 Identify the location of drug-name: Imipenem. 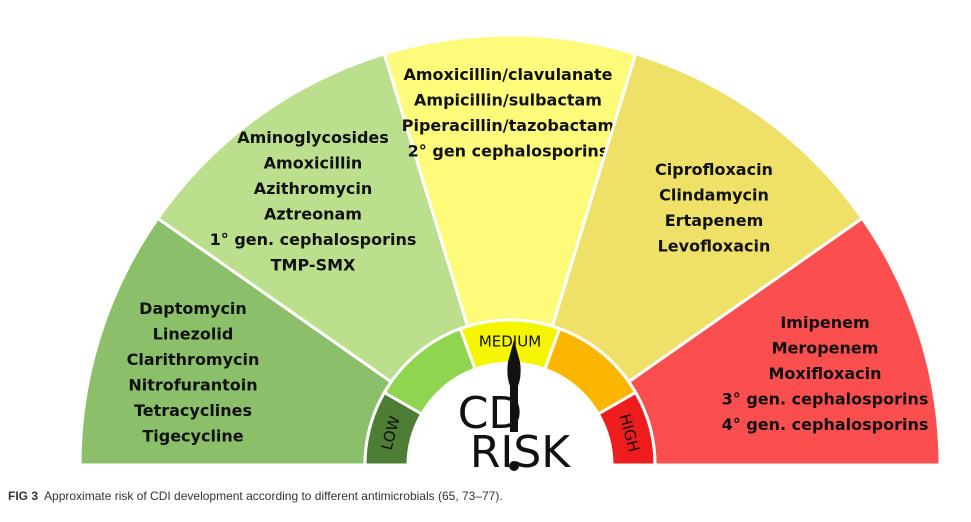
(824, 322).